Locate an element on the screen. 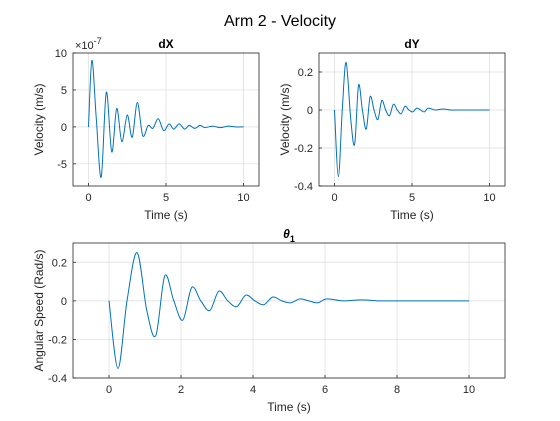  exponent-power: -7 is located at coordinates (98, 41).